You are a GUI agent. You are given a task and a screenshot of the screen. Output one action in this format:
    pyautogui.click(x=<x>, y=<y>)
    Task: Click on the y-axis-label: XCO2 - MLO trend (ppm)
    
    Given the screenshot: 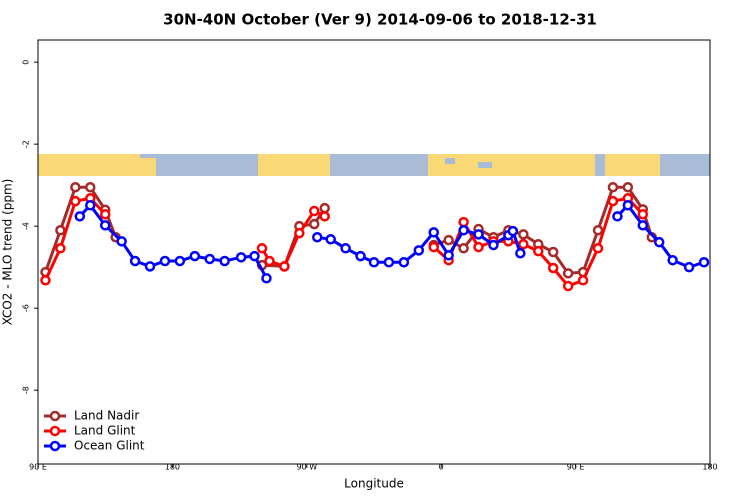 What is the action you would take?
    pyautogui.click(x=8, y=252)
    